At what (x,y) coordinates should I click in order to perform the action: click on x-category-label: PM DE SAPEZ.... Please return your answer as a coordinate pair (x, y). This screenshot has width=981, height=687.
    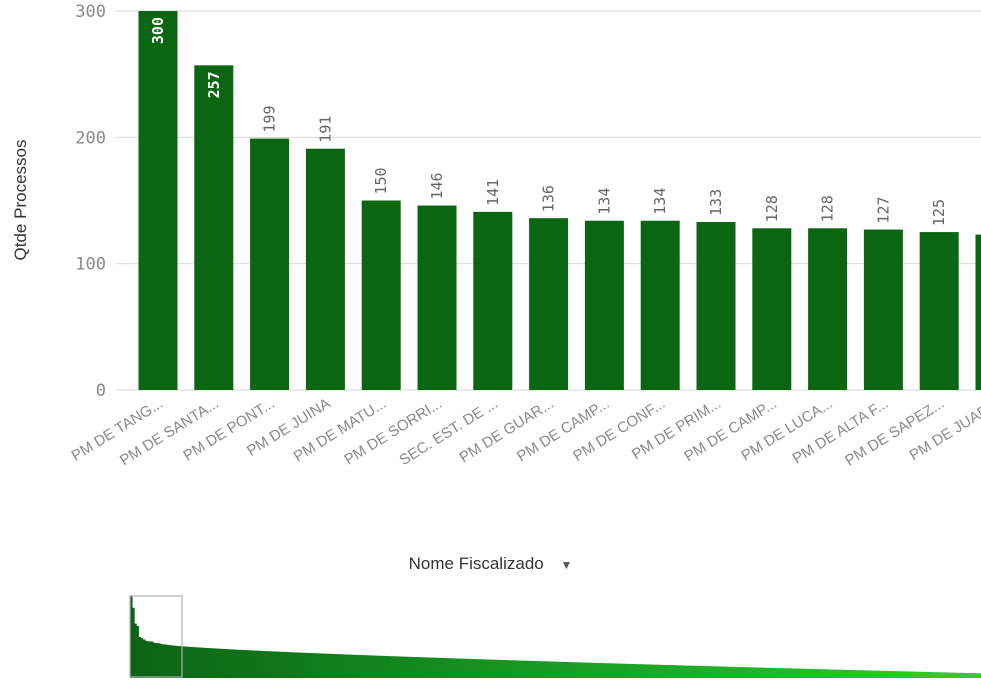
    Looking at the image, I should click on (894, 432).